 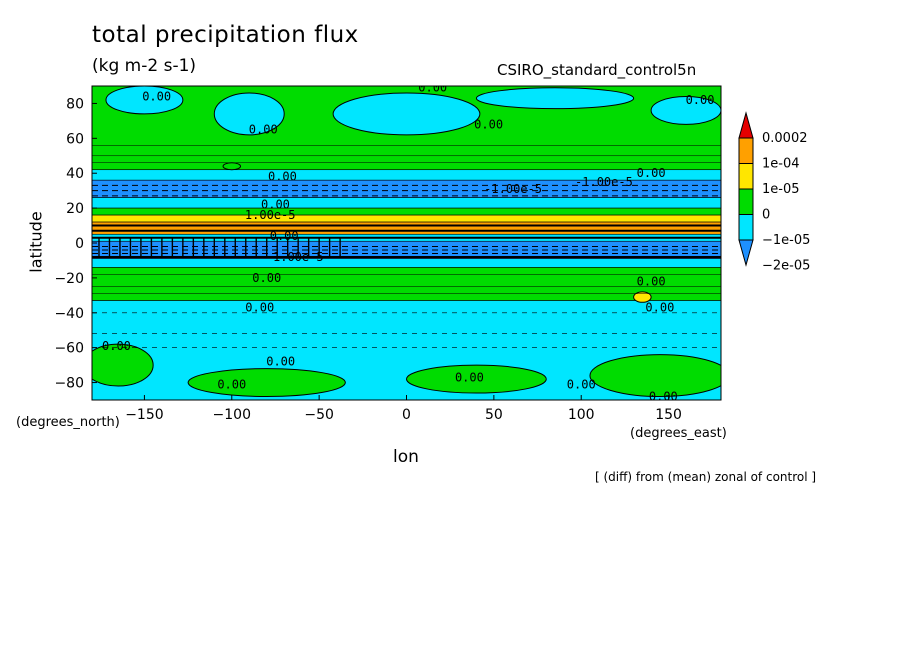 What do you see at coordinates (581, 415) in the screenshot?
I see `x-tick-label: 100` at bounding box center [581, 415].